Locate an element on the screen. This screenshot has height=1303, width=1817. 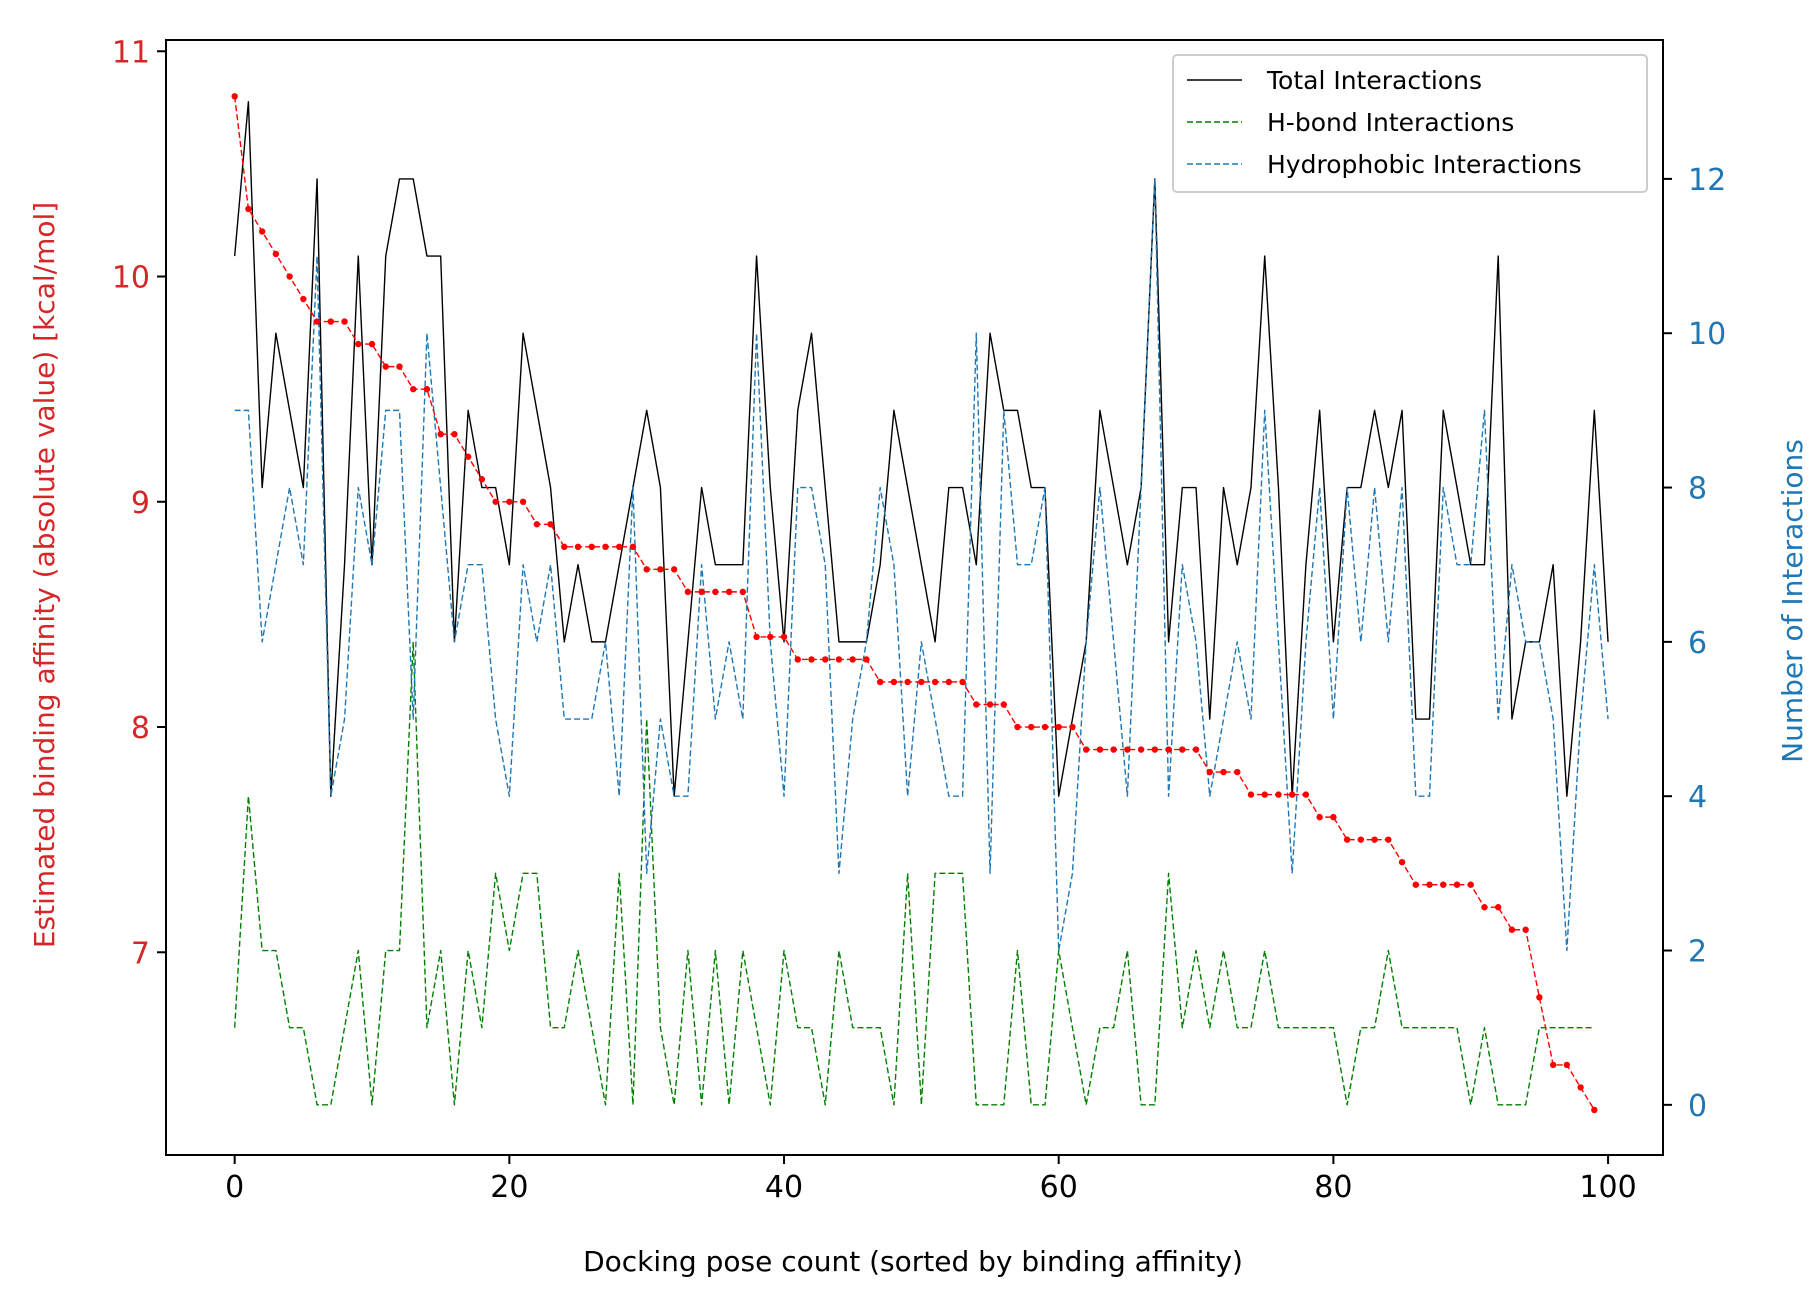
legend-frame is located at coordinates (1410, 123).